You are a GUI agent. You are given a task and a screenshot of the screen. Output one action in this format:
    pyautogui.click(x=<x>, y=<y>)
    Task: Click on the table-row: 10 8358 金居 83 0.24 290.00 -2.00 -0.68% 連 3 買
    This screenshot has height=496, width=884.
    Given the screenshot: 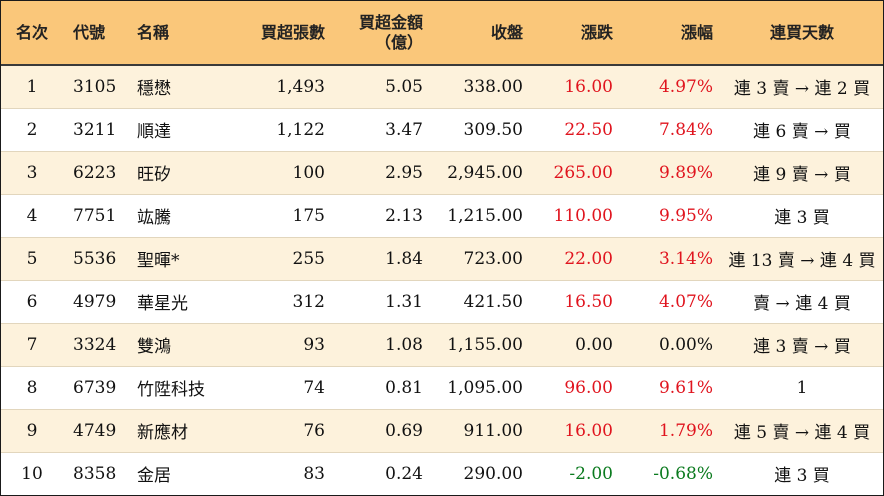 What is the action you would take?
    pyautogui.click(x=442, y=473)
    